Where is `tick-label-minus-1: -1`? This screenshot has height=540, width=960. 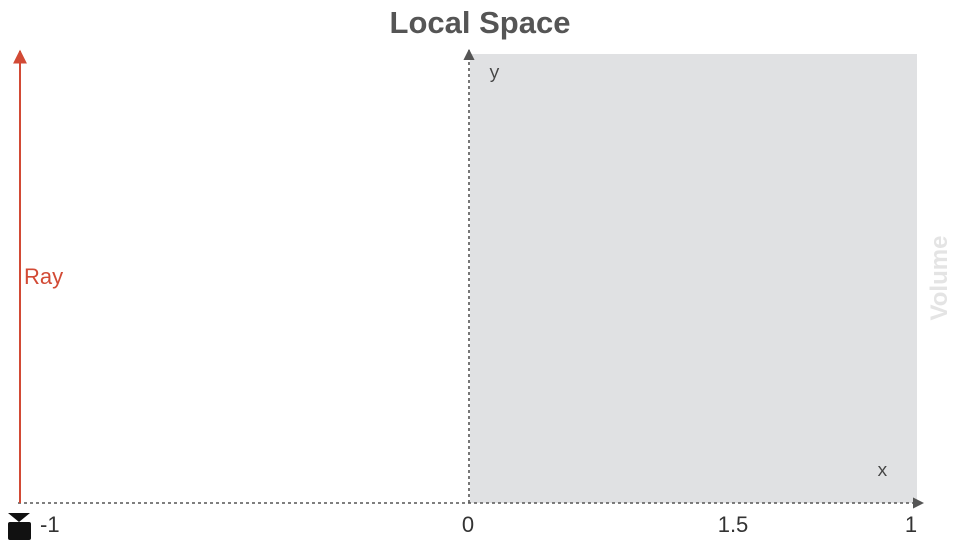 tick-label-minus-1: -1 is located at coordinates (50, 524).